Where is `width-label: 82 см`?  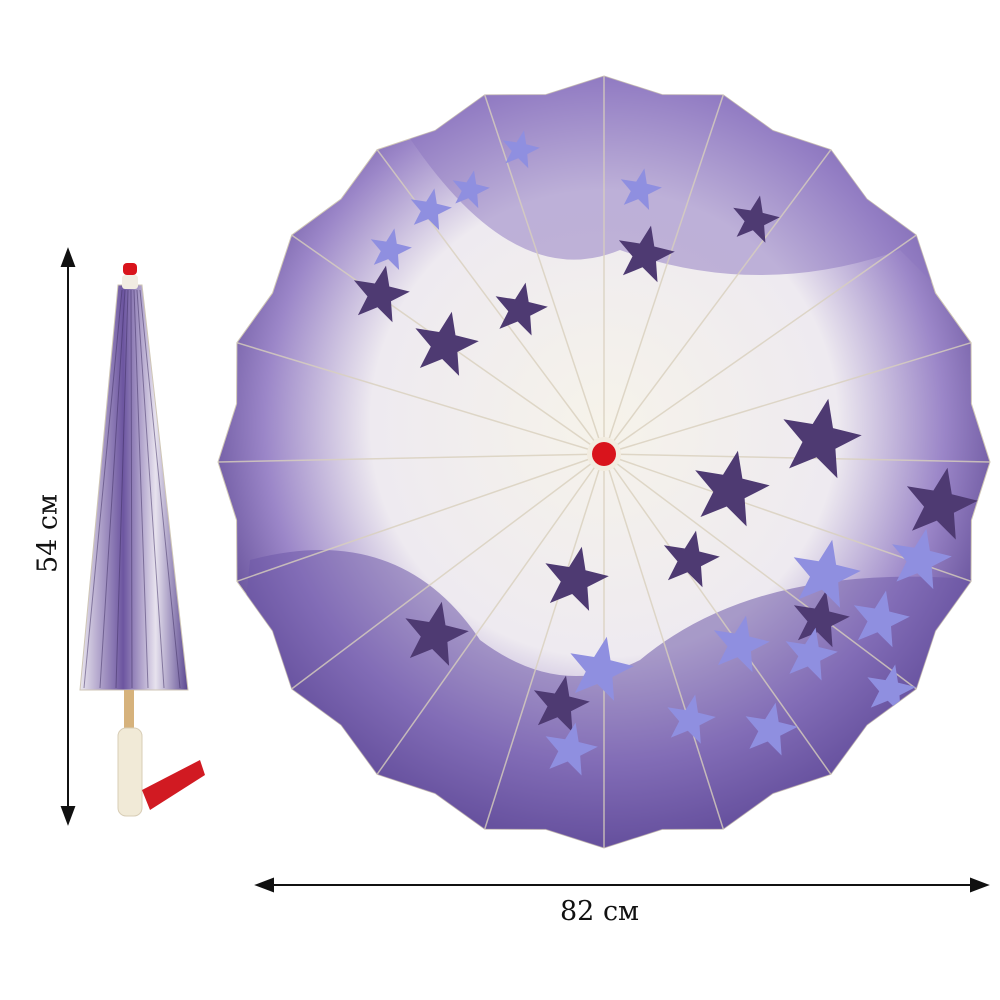
width-label: 82 см is located at coordinates (600, 911).